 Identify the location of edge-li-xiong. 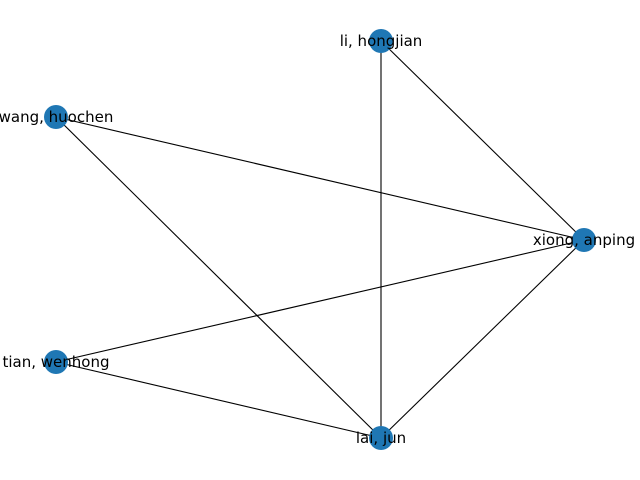
(482, 140).